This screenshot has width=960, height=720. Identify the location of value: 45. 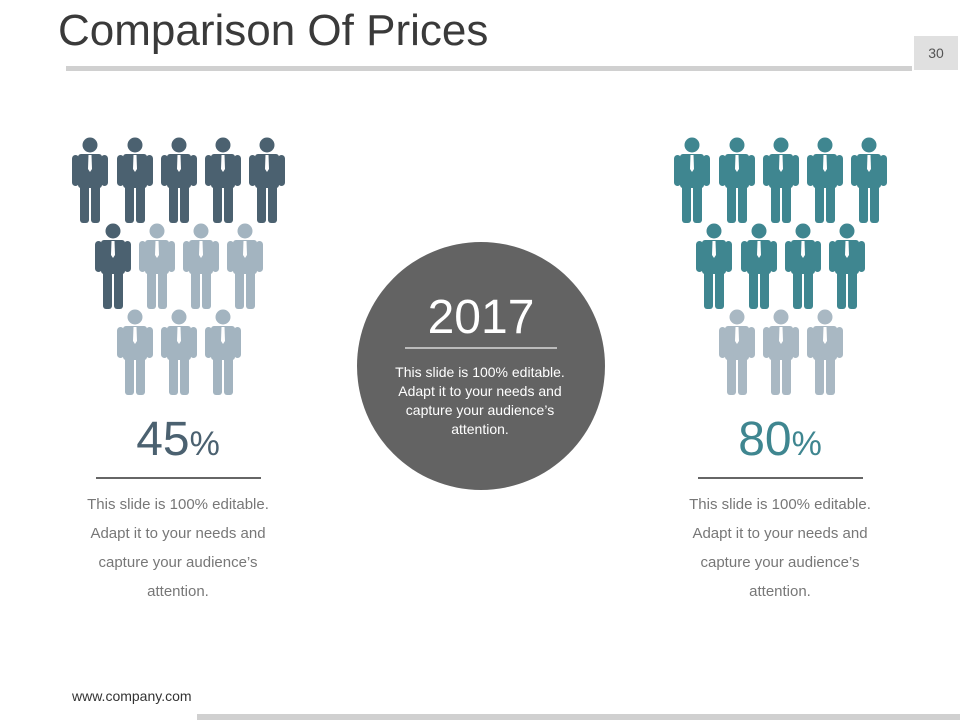
(163, 439).